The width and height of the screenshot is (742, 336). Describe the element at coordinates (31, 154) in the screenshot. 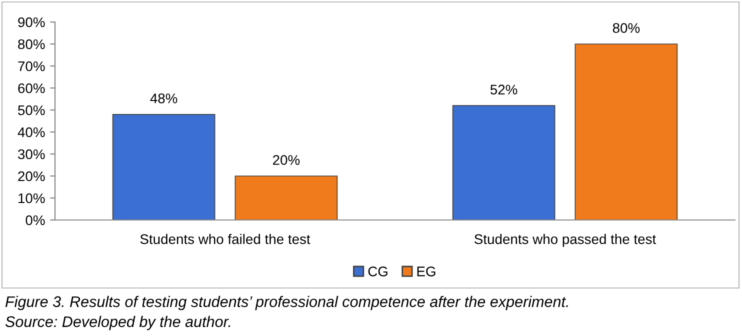

I see `y-tick-label: 30%` at that location.